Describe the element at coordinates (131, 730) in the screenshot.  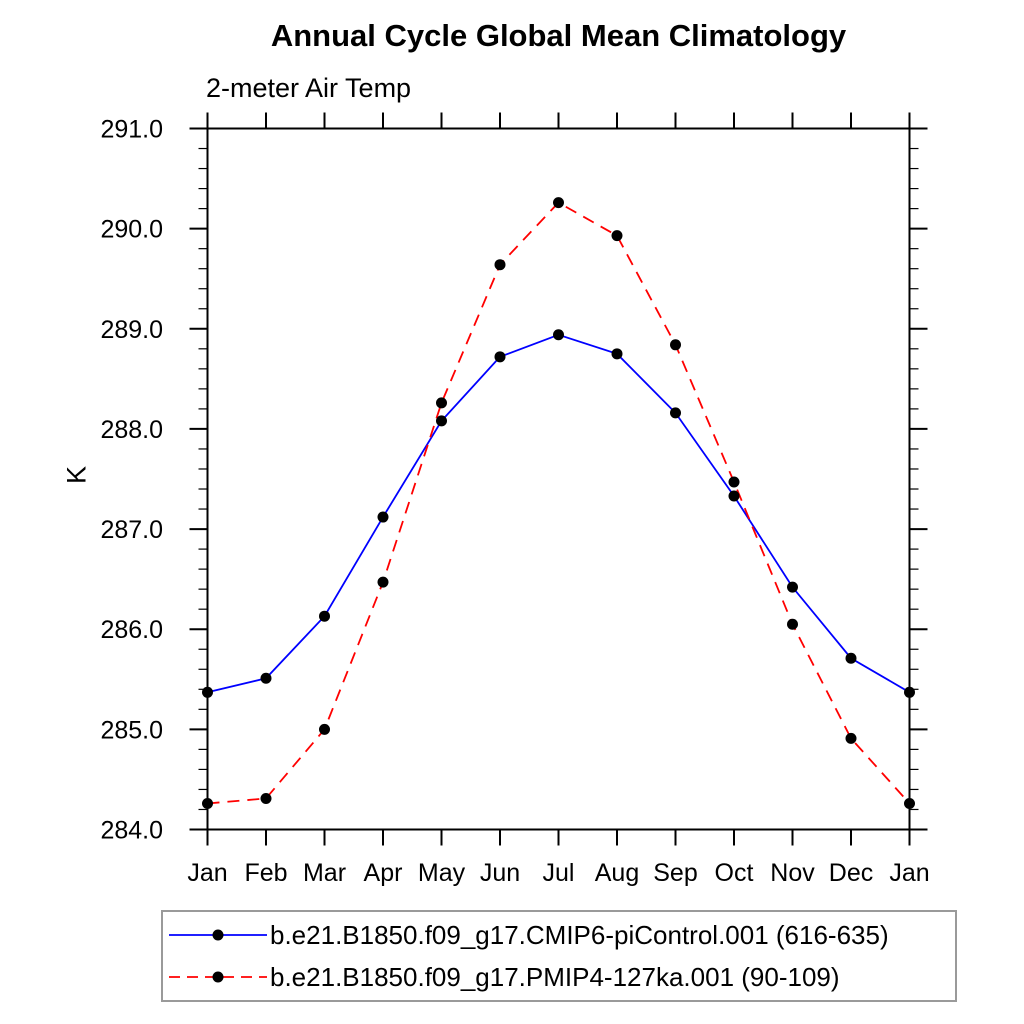
I see `y-tick-label: 285.0` at that location.